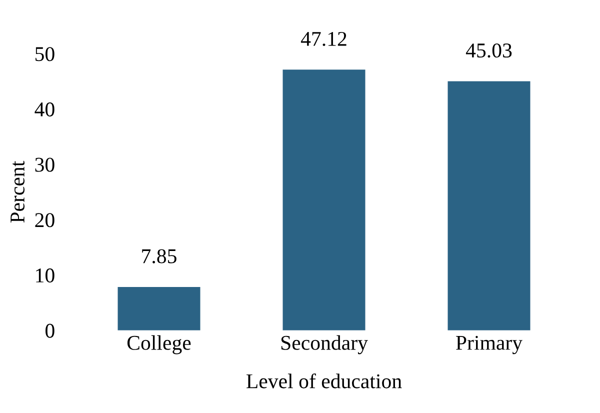  Describe the element at coordinates (159, 344) in the screenshot. I see `x-tick-label: College` at that location.